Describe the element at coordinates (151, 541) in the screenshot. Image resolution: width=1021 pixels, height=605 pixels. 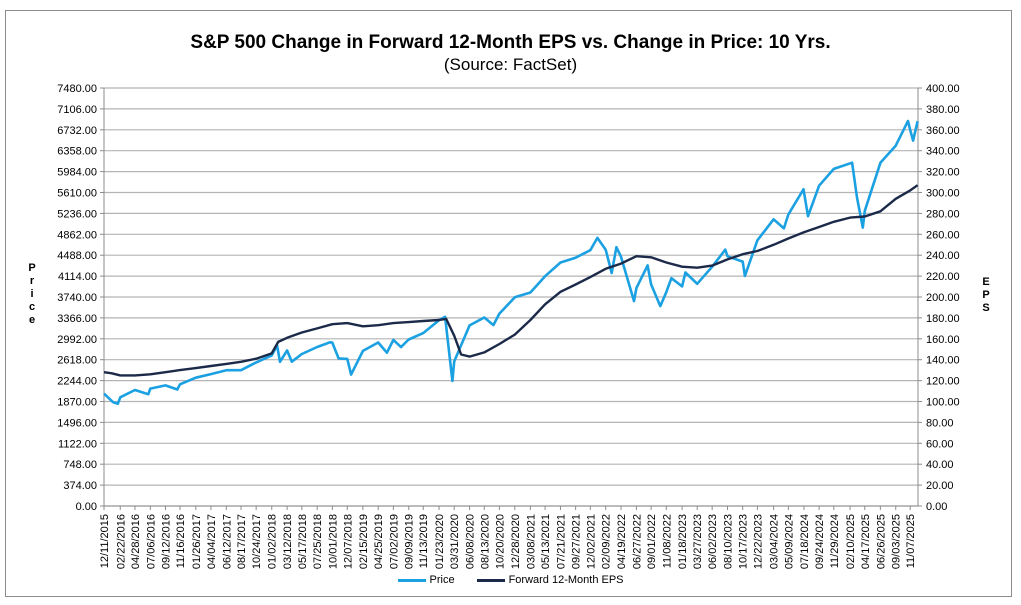
I see `x-tick-label: 07/06/2016` at that location.